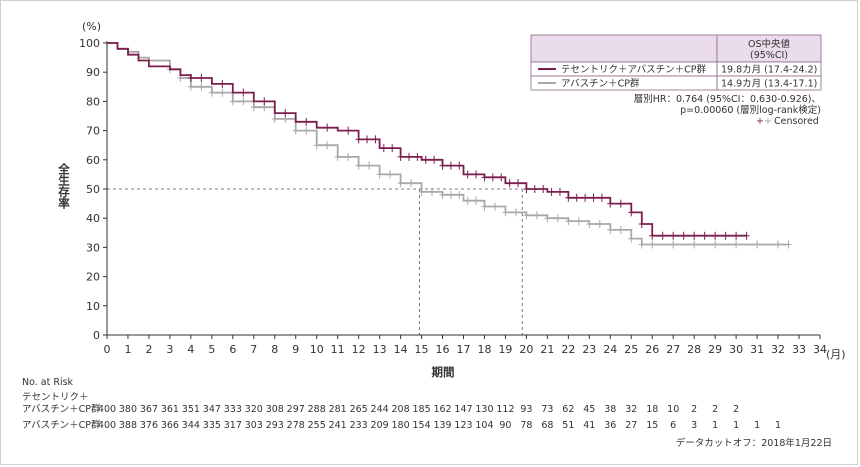 The width and height of the screenshot is (860, 467). Describe the element at coordinates (170, 409) in the screenshot. I see `risk-value-atezo: 361` at that location.